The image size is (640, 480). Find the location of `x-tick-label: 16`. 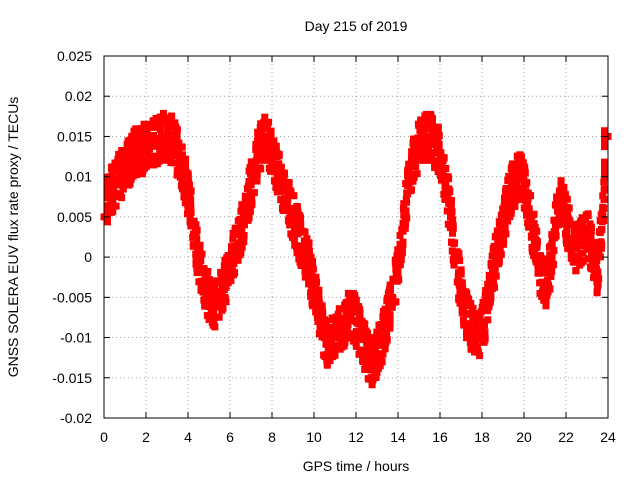

x-tick-label: 16 is located at coordinates (440, 437).